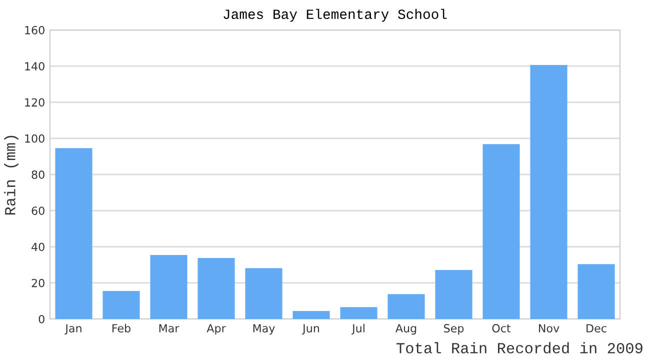 Image resolution: width=650 pixels, height=360 pixels. What do you see at coordinates (38, 247) in the screenshot?
I see `y-tick-label: 40` at bounding box center [38, 247].